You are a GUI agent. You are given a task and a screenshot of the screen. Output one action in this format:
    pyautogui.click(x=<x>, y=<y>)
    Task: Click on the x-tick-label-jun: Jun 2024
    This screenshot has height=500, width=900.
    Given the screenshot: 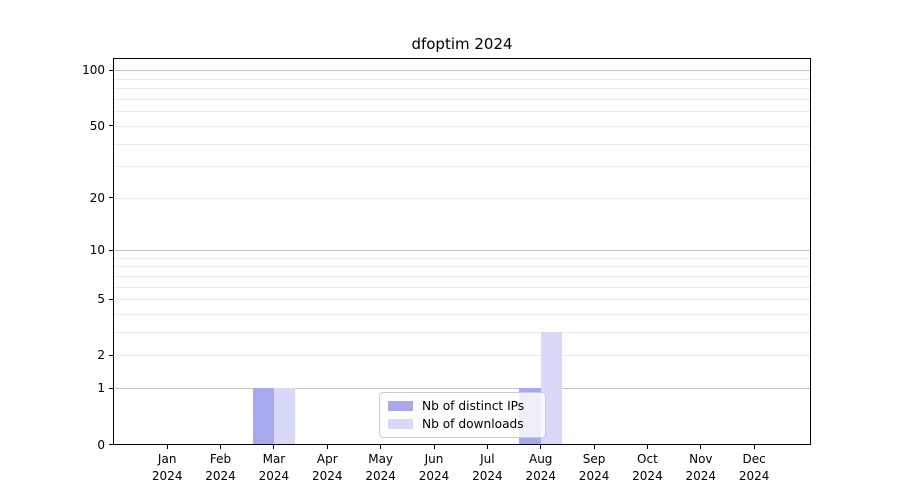 What is the action you would take?
    pyautogui.click(x=434, y=467)
    